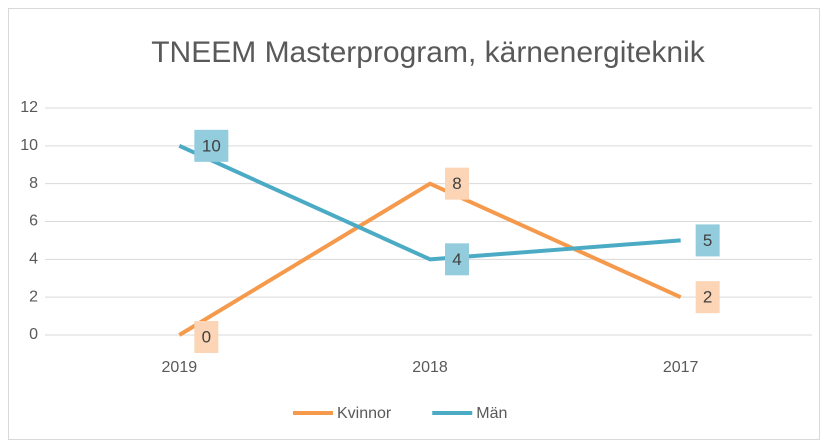  I want to click on y-tick-label: 4, so click(33, 259).